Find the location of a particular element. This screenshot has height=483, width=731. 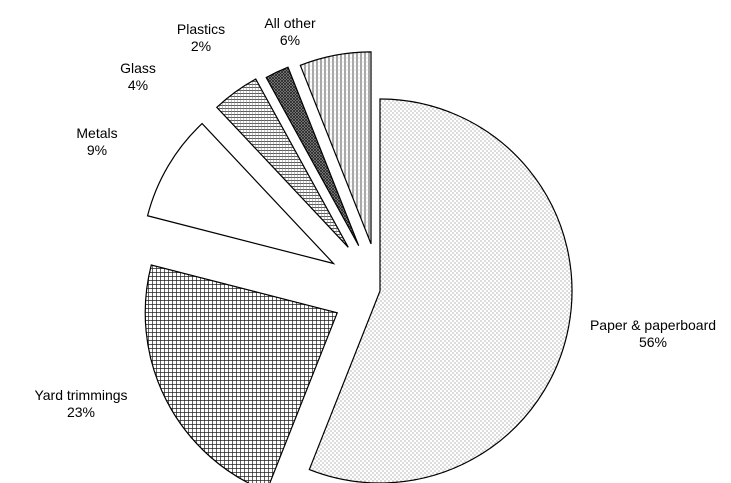

slice-plastics is located at coordinates (312, 156).